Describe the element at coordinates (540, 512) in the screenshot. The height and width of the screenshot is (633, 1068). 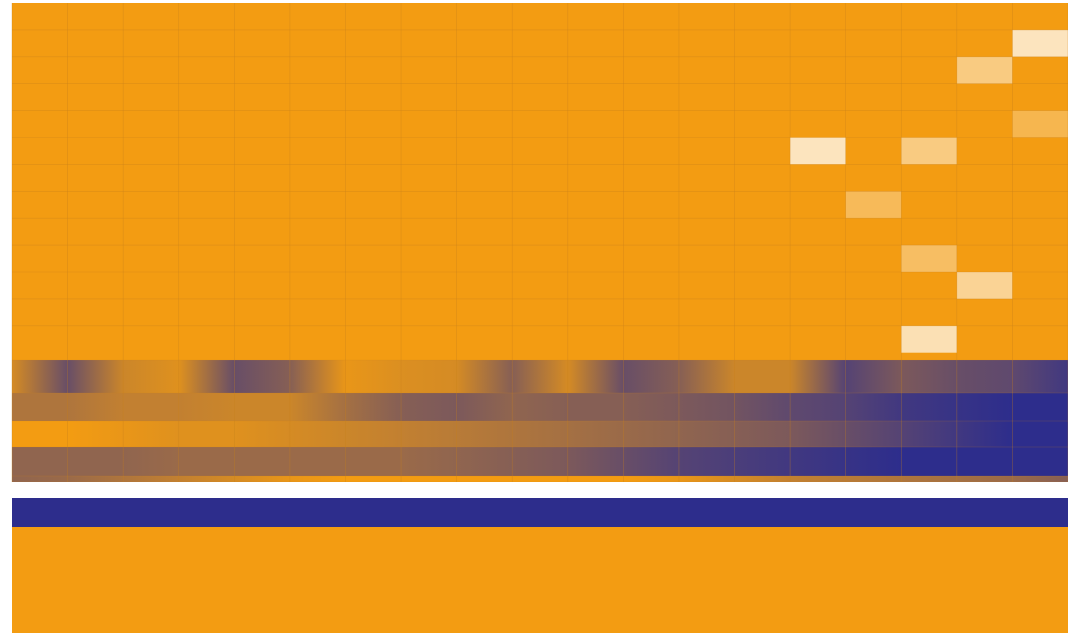
I see `navy-band` at that location.